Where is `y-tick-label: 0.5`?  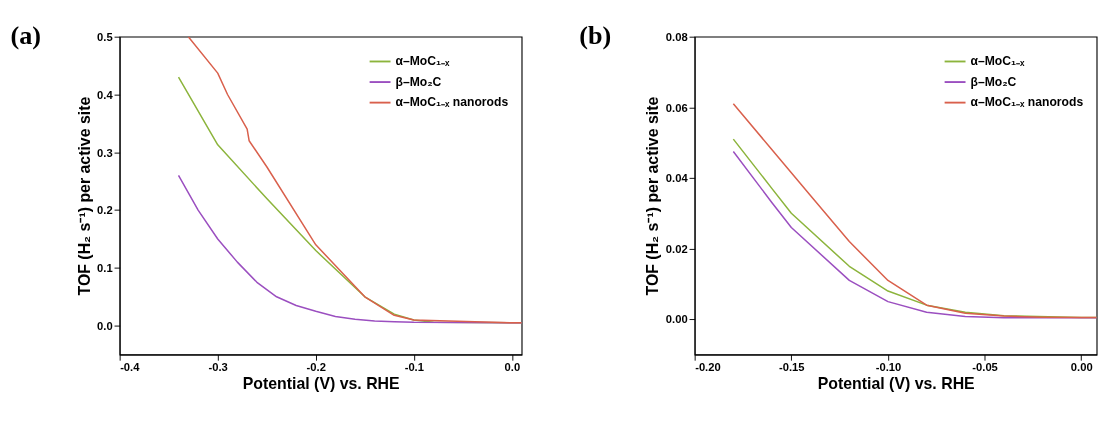 y-tick-label: 0.5 is located at coordinates (105, 36).